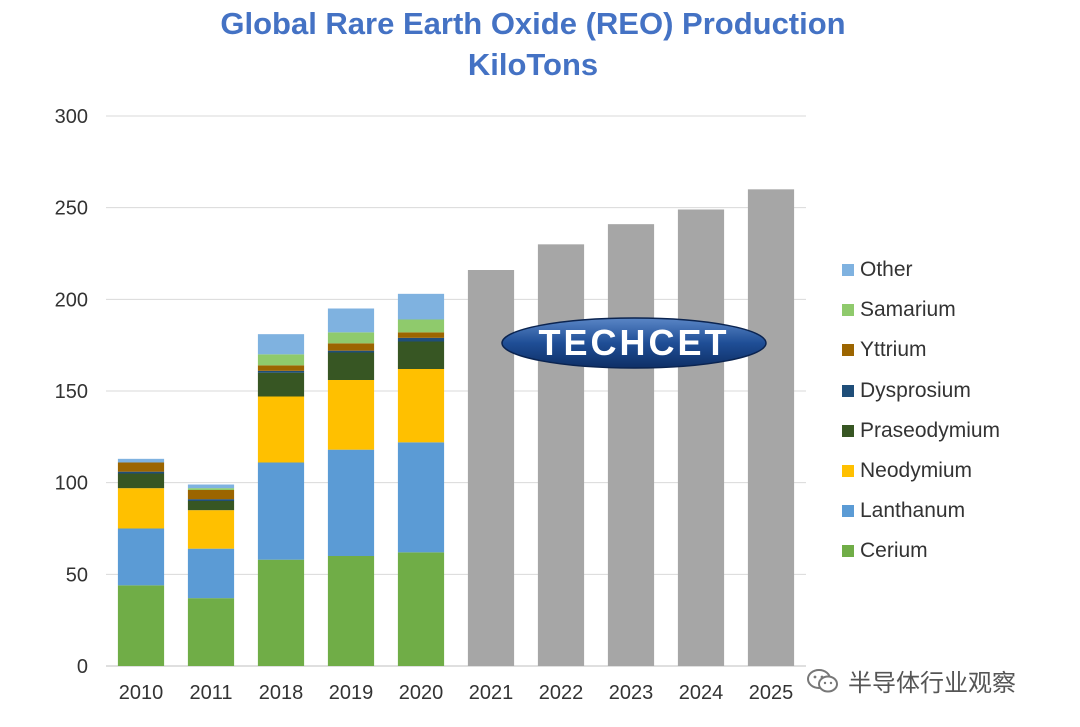 Image resolution: width=1080 pixels, height=727 pixels. Describe the element at coordinates (141, 557) in the screenshot. I see `bar-lanthanum-2010` at that location.